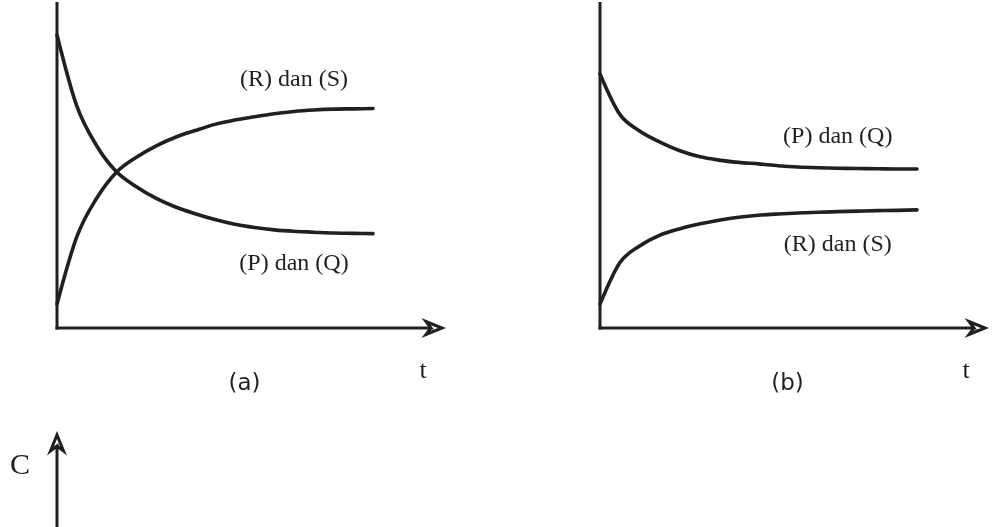 Image resolution: width=1003 pixels, height=527 pixels. Describe the element at coordinates (244, 382) in the screenshot. I see `text: (a)` at that location.